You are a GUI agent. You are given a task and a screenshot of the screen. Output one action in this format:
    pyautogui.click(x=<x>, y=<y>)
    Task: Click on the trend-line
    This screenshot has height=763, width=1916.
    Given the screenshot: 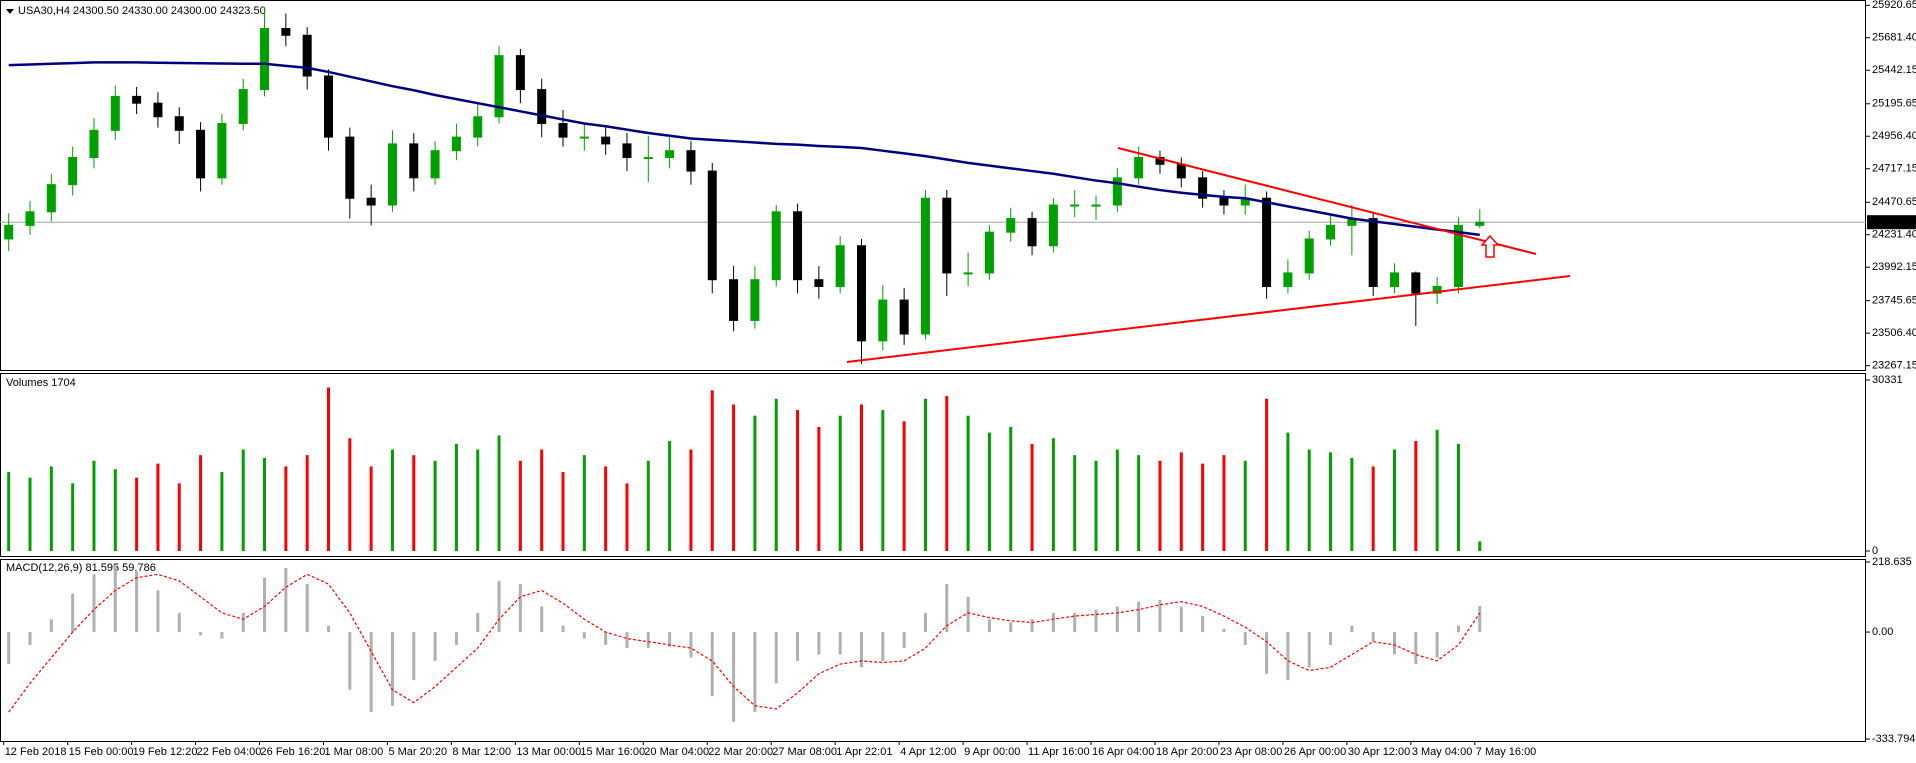 What is the action you would take?
    pyautogui.click(x=1208, y=319)
    